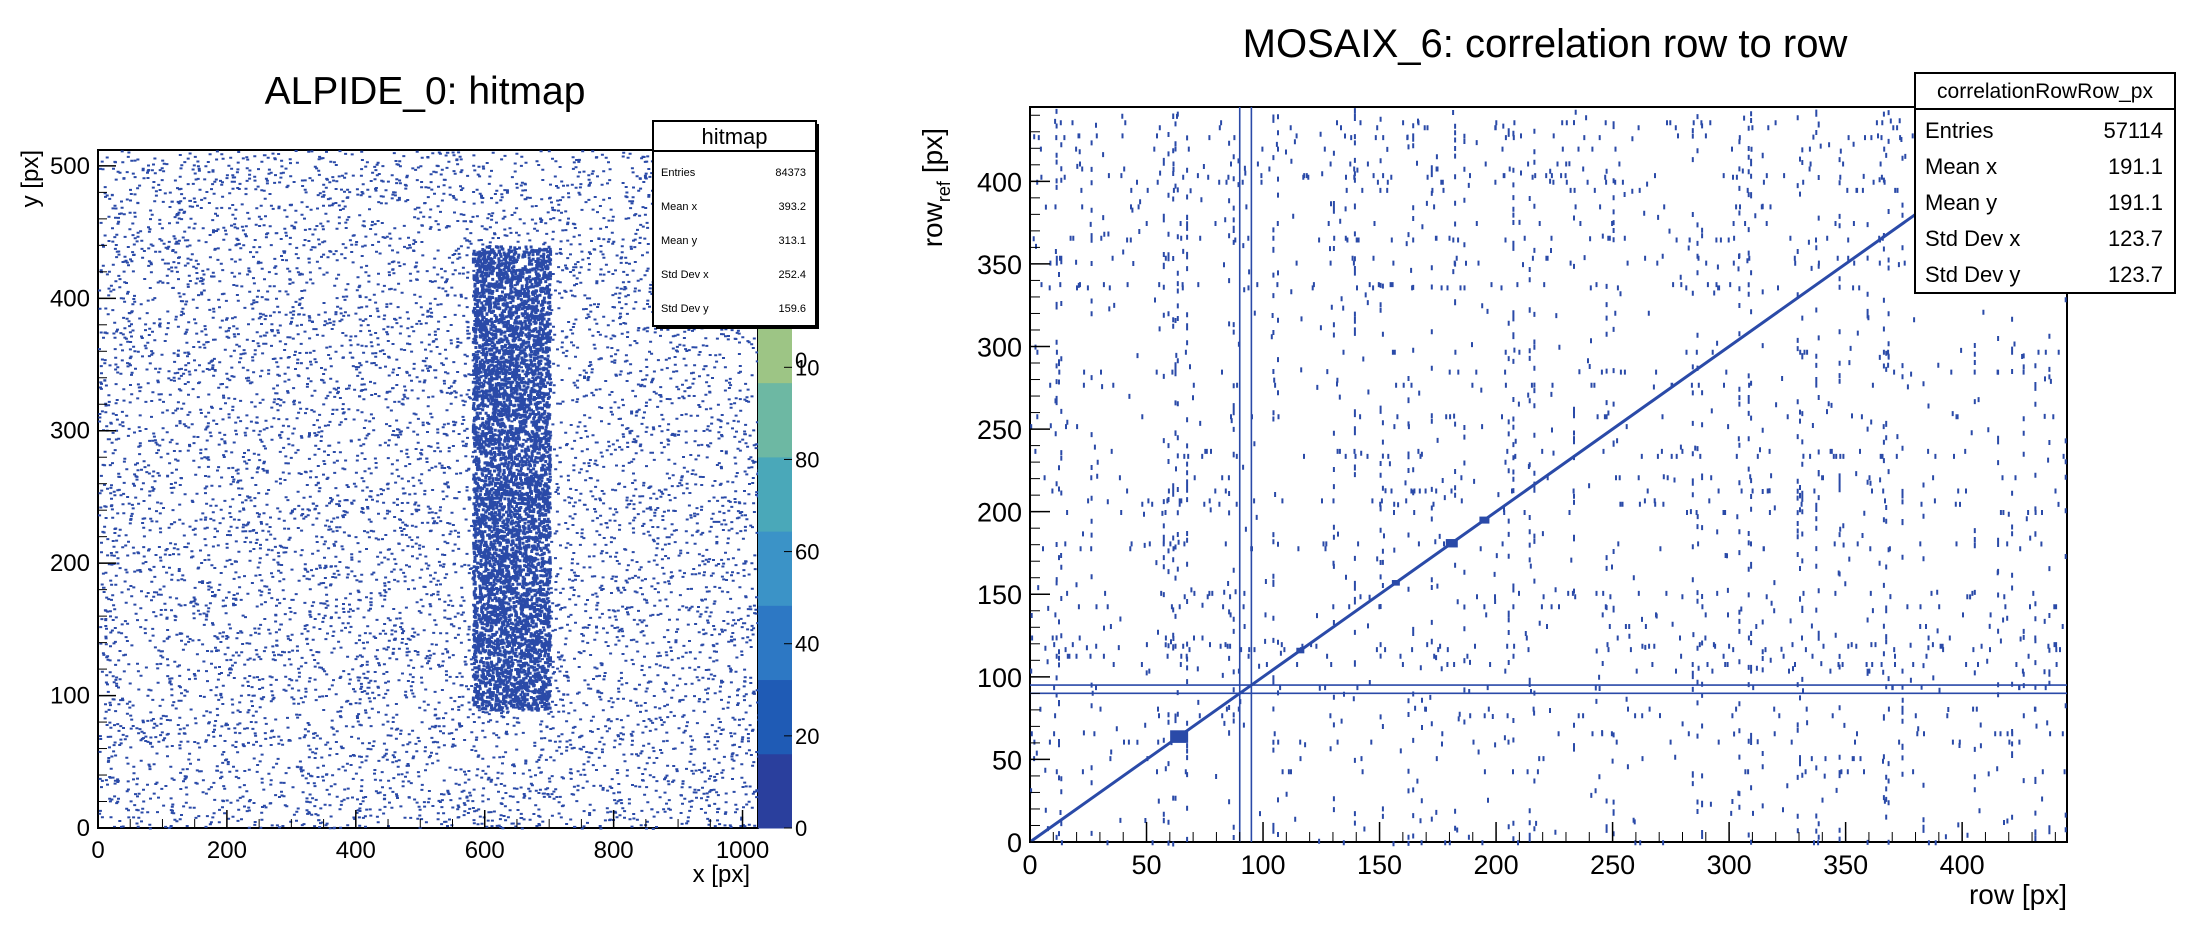 The image size is (2190, 930). Describe the element at coordinates (999, 347) in the screenshot. I see `correlation-ytick-label: 300` at that location.